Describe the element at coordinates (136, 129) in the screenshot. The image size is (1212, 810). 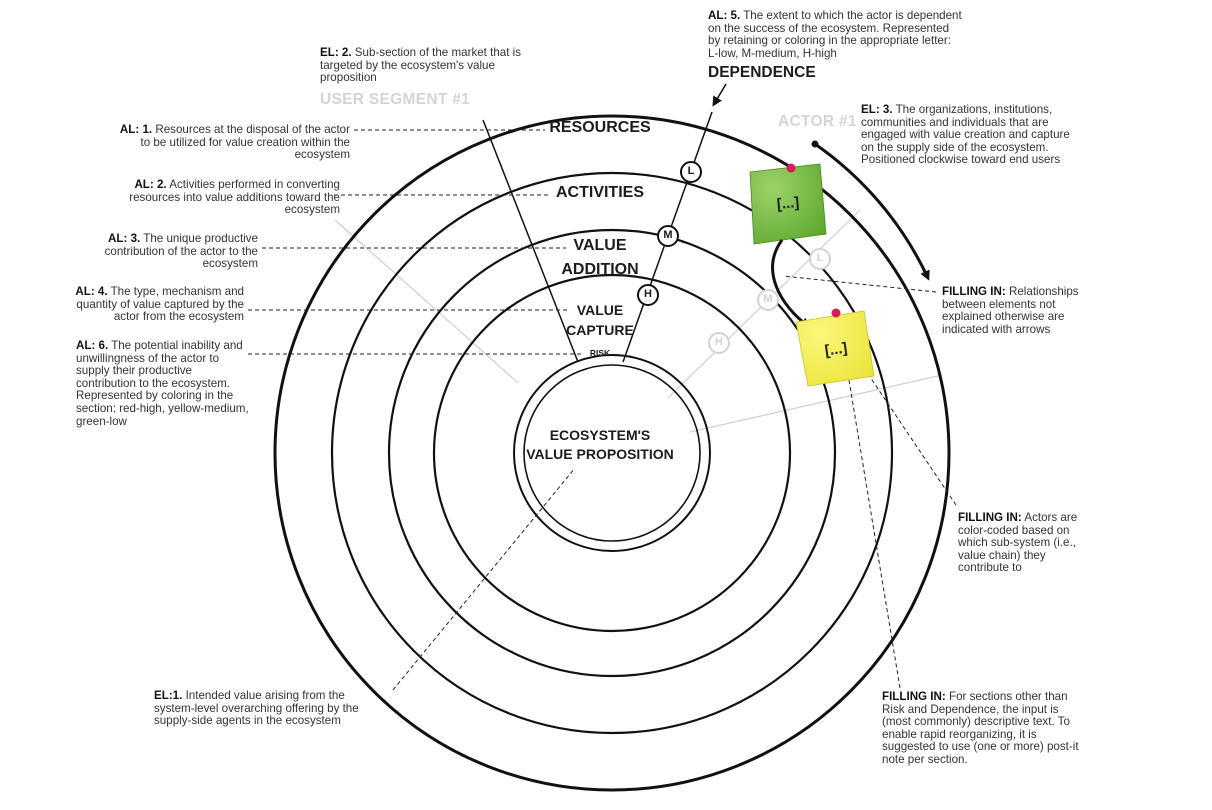
I see `annotation-key: AL: 1.` at that location.